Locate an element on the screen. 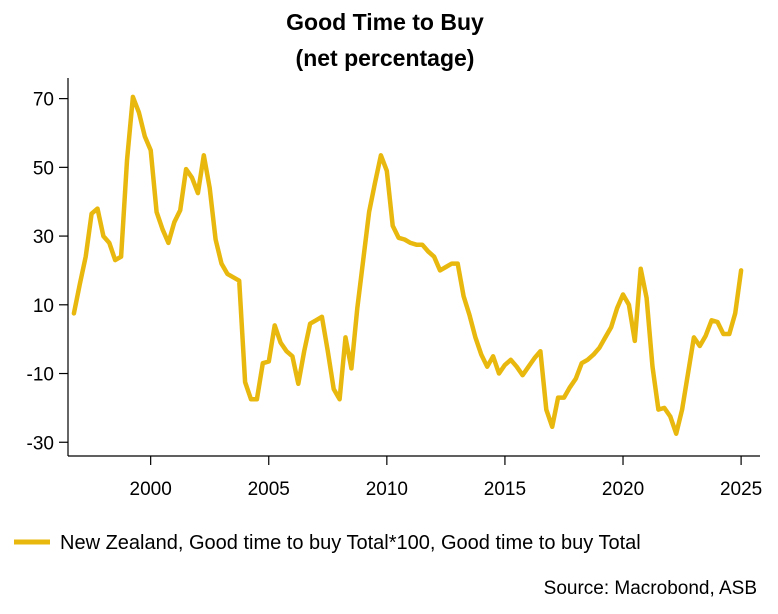  x-tick-label: 2020 is located at coordinates (623, 489).